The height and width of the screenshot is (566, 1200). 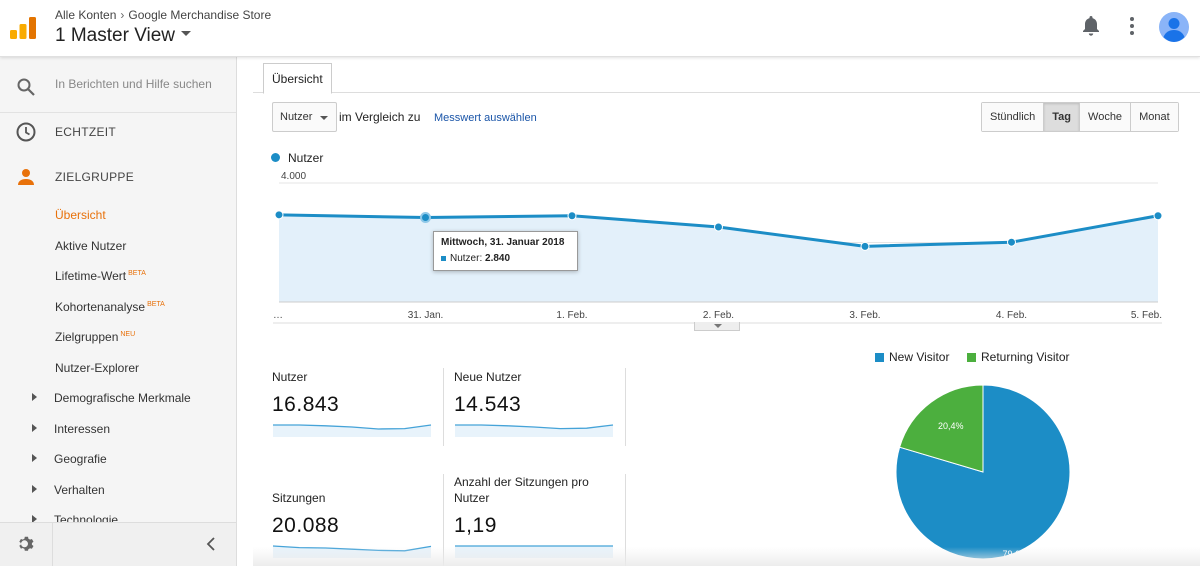 What do you see at coordinates (864, 315) in the screenshot?
I see `x-tick-label: 3. Feb.` at bounding box center [864, 315].